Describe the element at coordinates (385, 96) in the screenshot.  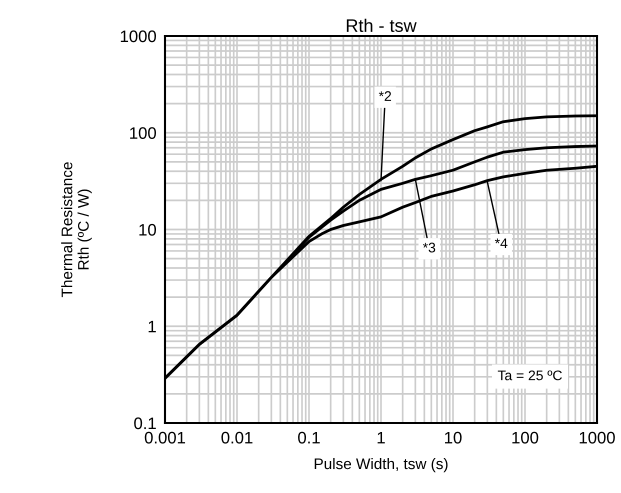
I see `annotation: *2` at that location.